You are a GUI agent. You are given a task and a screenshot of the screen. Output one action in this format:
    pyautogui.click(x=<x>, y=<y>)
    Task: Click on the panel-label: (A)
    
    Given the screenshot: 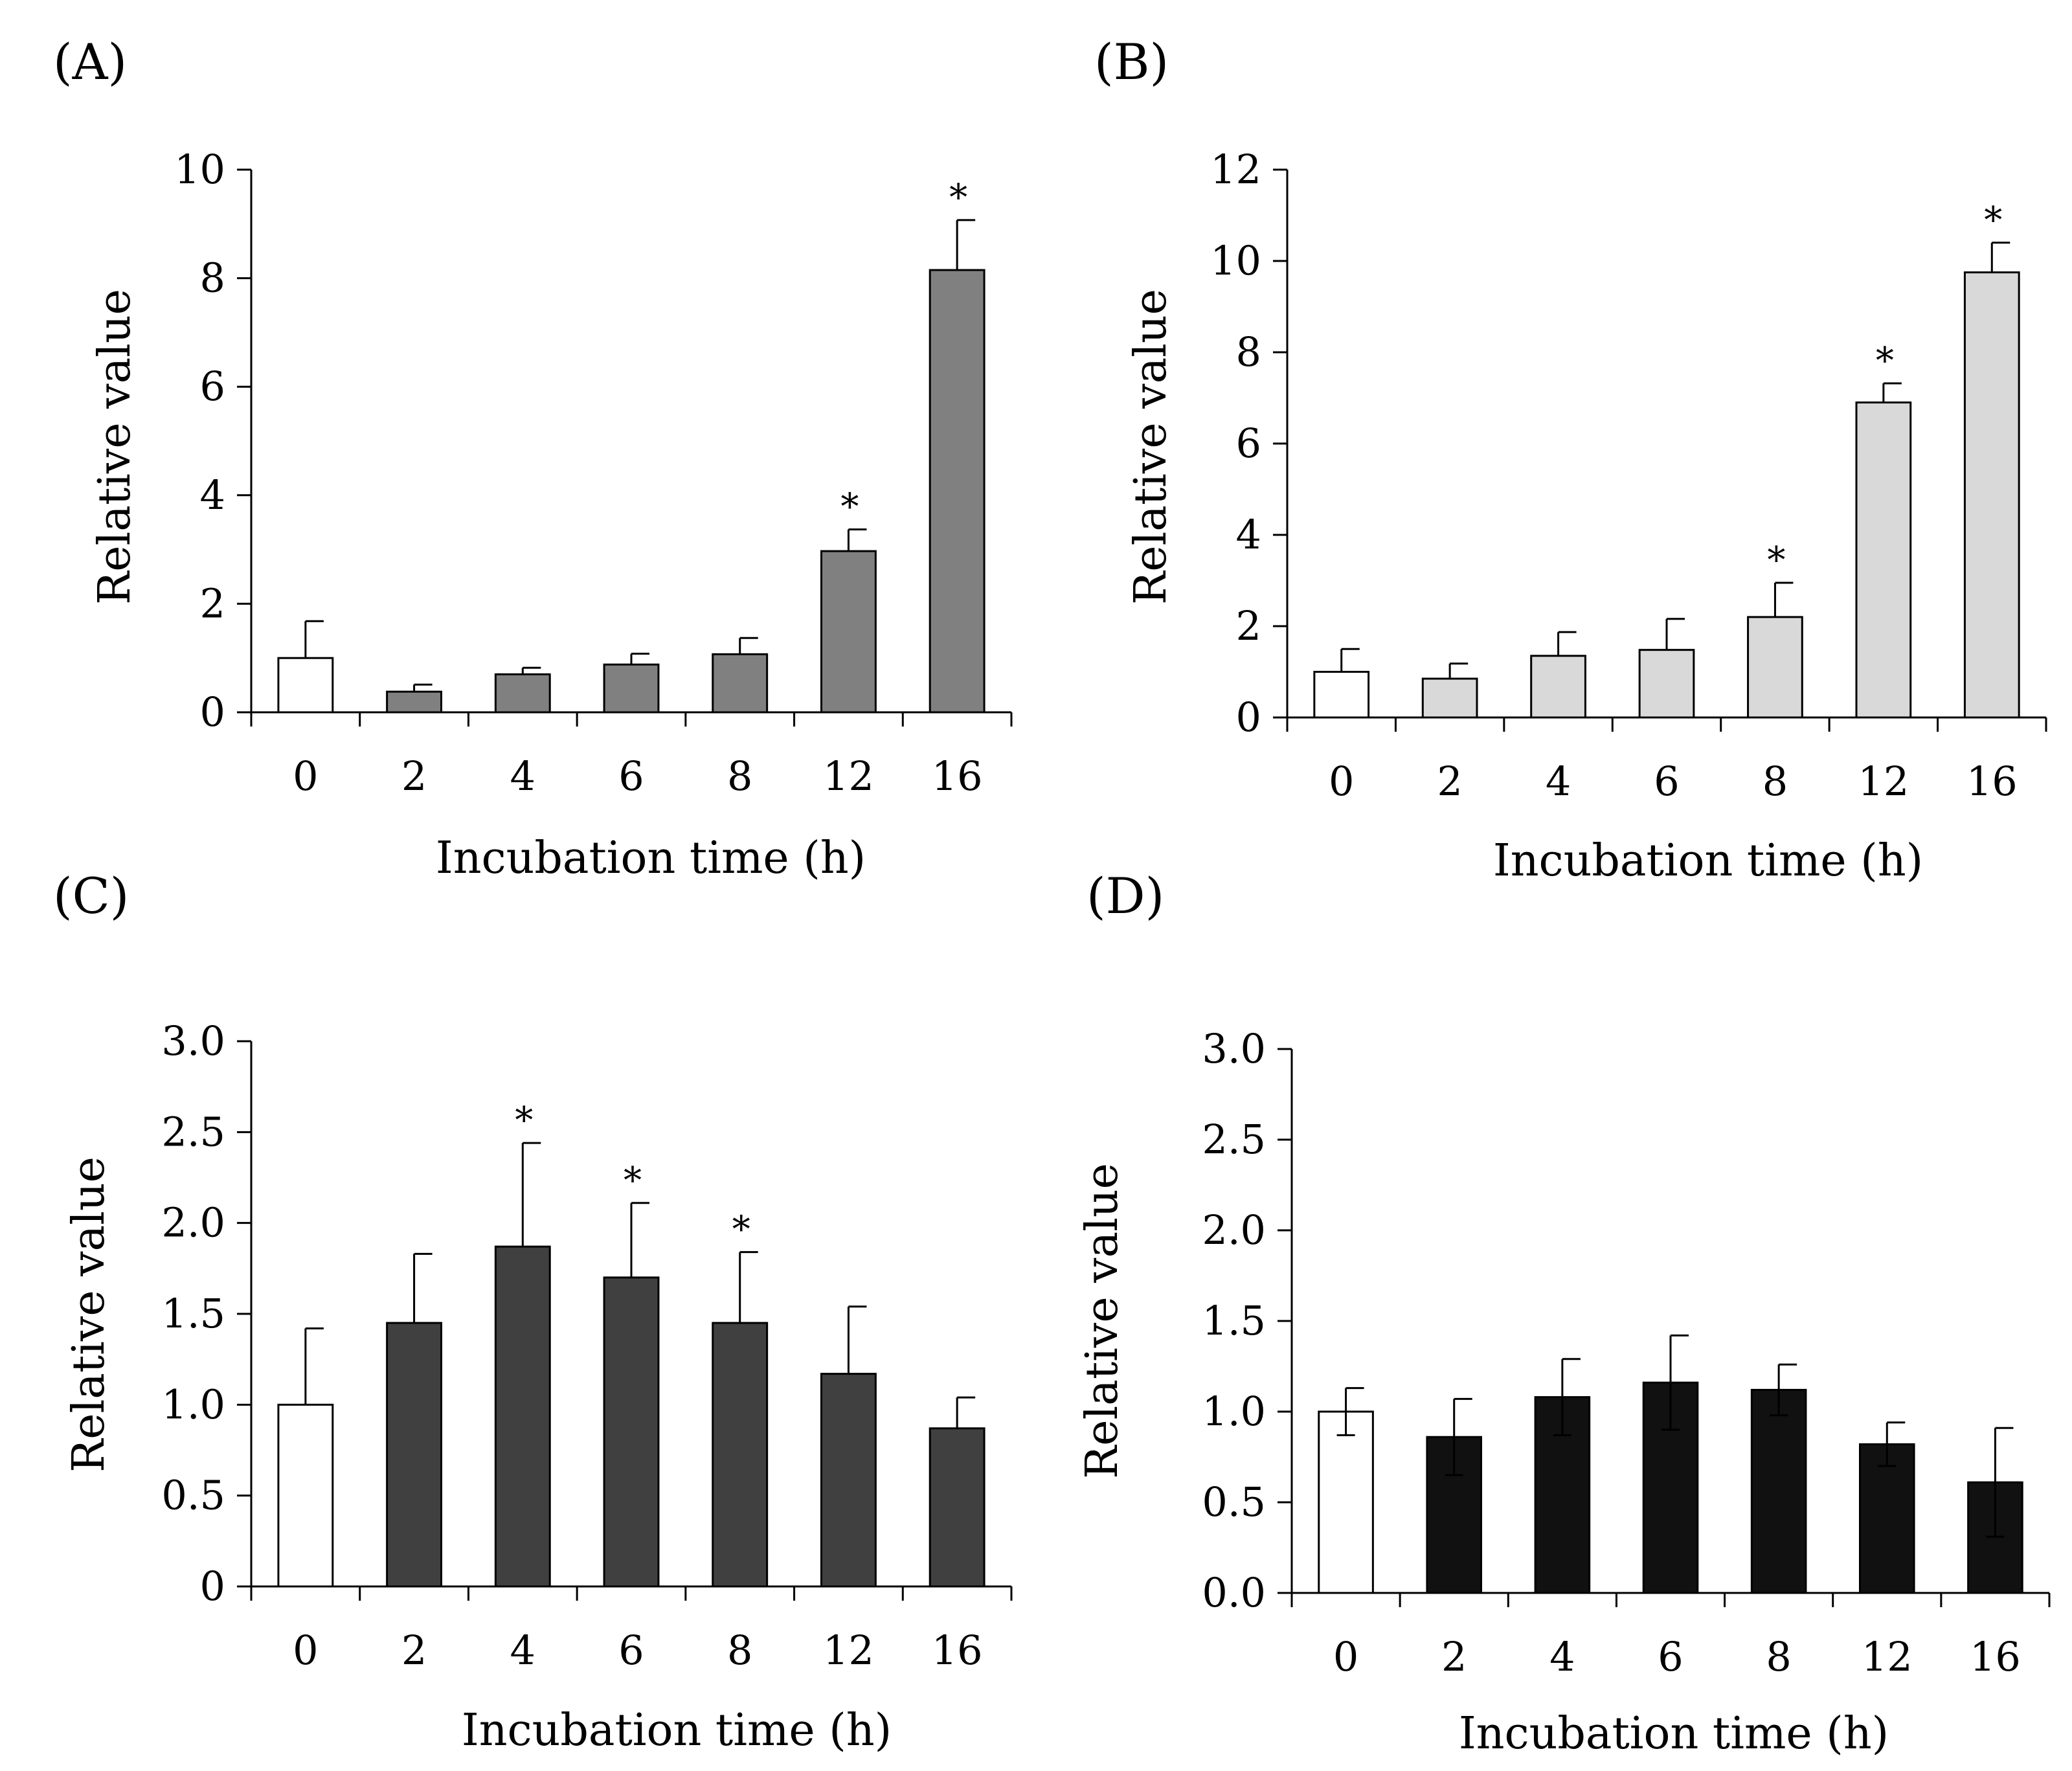 What is the action you would take?
    pyautogui.click(x=90, y=62)
    